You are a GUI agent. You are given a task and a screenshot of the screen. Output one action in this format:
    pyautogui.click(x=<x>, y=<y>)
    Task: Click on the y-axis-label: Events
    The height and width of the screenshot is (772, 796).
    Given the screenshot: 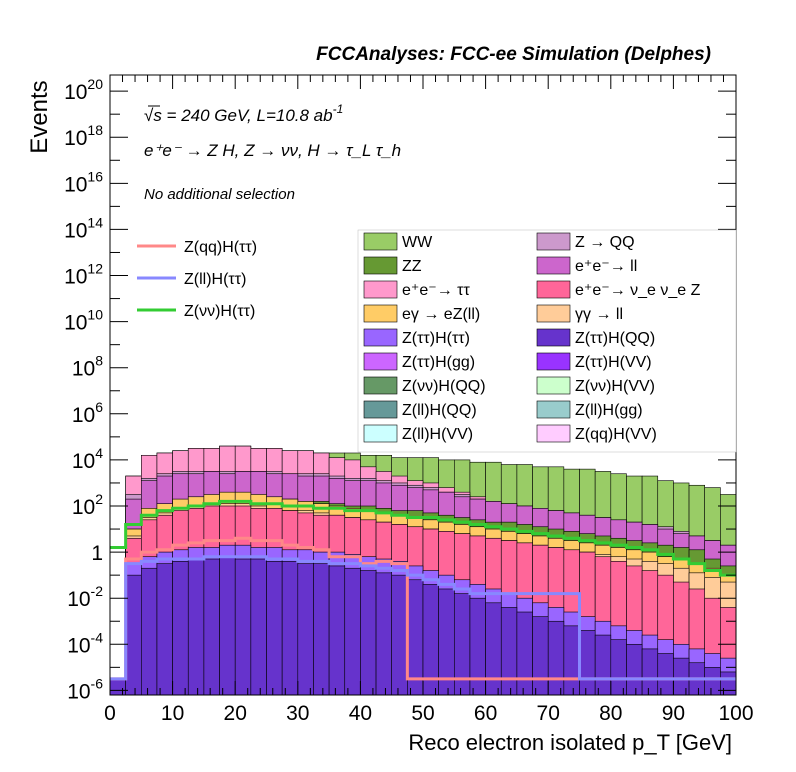 What is the action you would take?
    pyautogui.click(x=39, y=116)
    